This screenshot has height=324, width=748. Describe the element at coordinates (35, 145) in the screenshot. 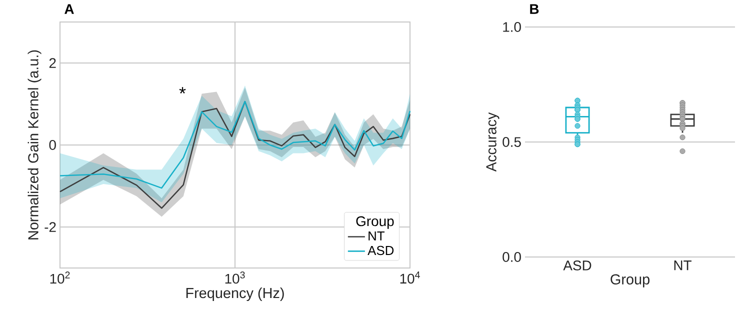

I see `y-axis-title: Normalized Gain Kernel (a.u.)` at that location.